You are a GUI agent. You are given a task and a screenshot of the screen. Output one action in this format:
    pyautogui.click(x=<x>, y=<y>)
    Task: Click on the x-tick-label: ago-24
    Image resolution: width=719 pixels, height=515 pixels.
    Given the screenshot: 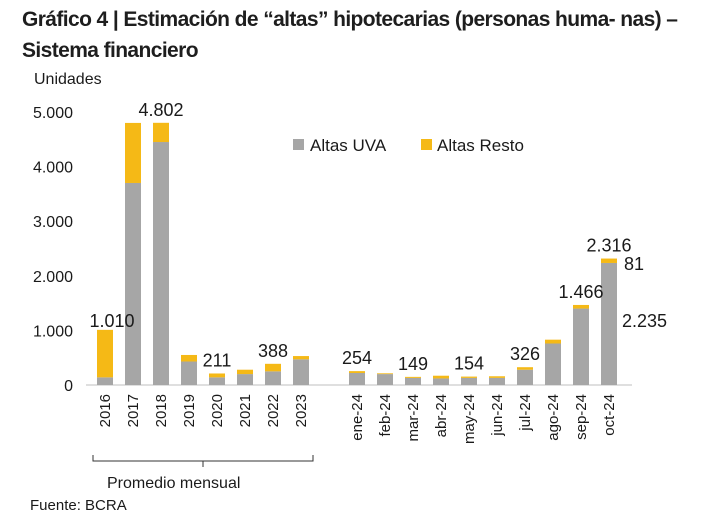 What is the action you would take?
    pyautogui.click(x=553, y=417)
    